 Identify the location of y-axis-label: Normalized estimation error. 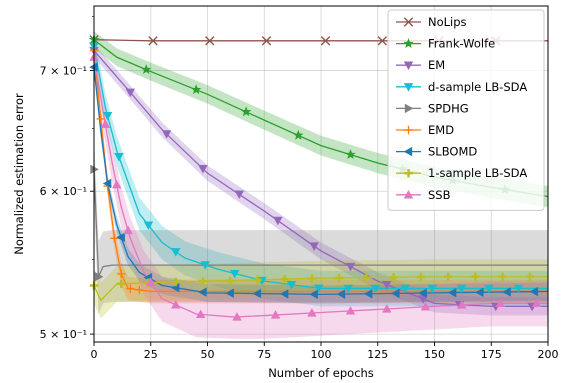
(19, 174).